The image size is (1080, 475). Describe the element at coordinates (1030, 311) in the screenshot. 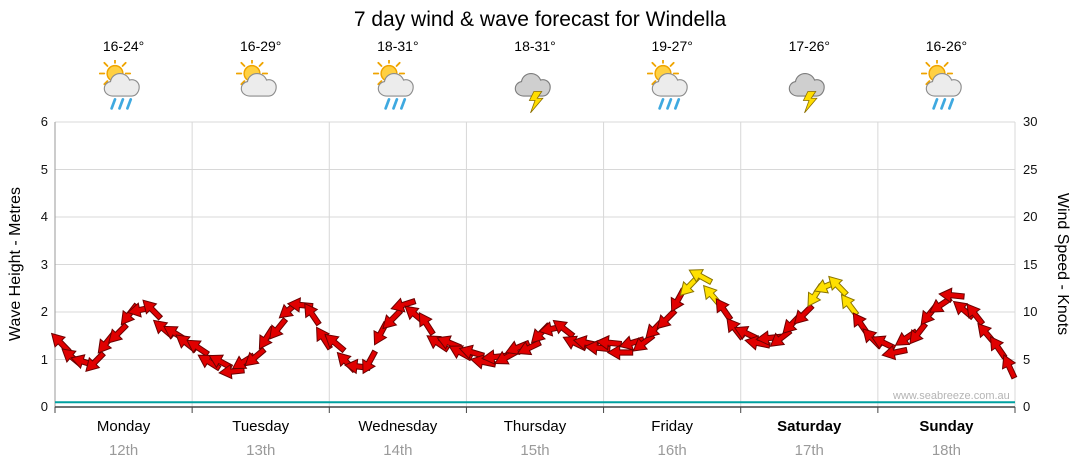

I see `right-axis-tick-label: 10` at that location.